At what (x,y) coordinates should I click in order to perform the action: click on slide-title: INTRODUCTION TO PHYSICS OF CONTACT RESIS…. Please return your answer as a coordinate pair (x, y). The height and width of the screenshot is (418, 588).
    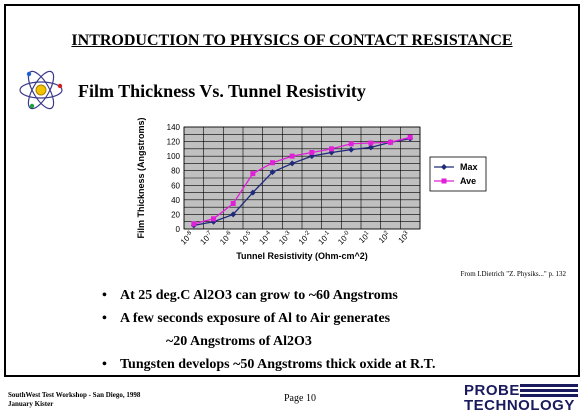
    Looking at the image, I should click on (292, 40).